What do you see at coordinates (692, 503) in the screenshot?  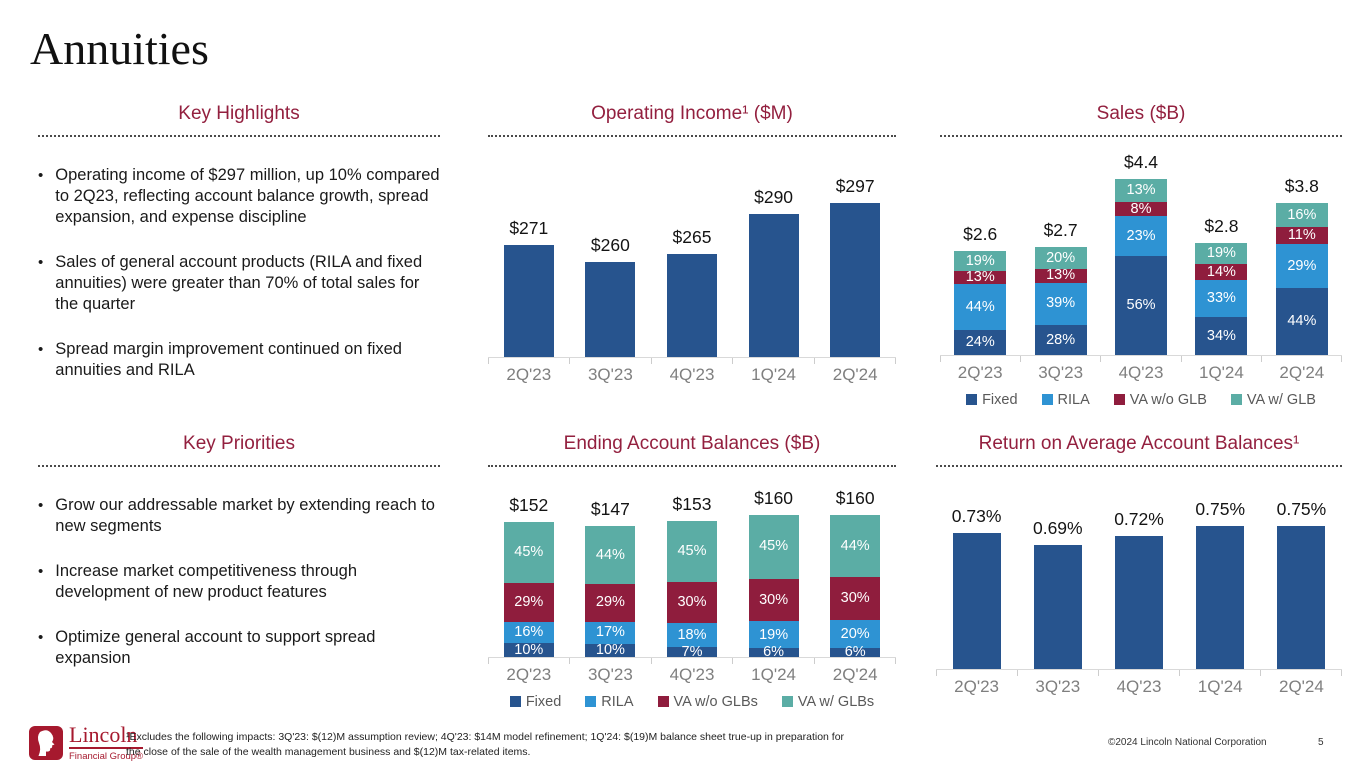 I see `bar-value-label: $153` at bounding box center [692, 503].